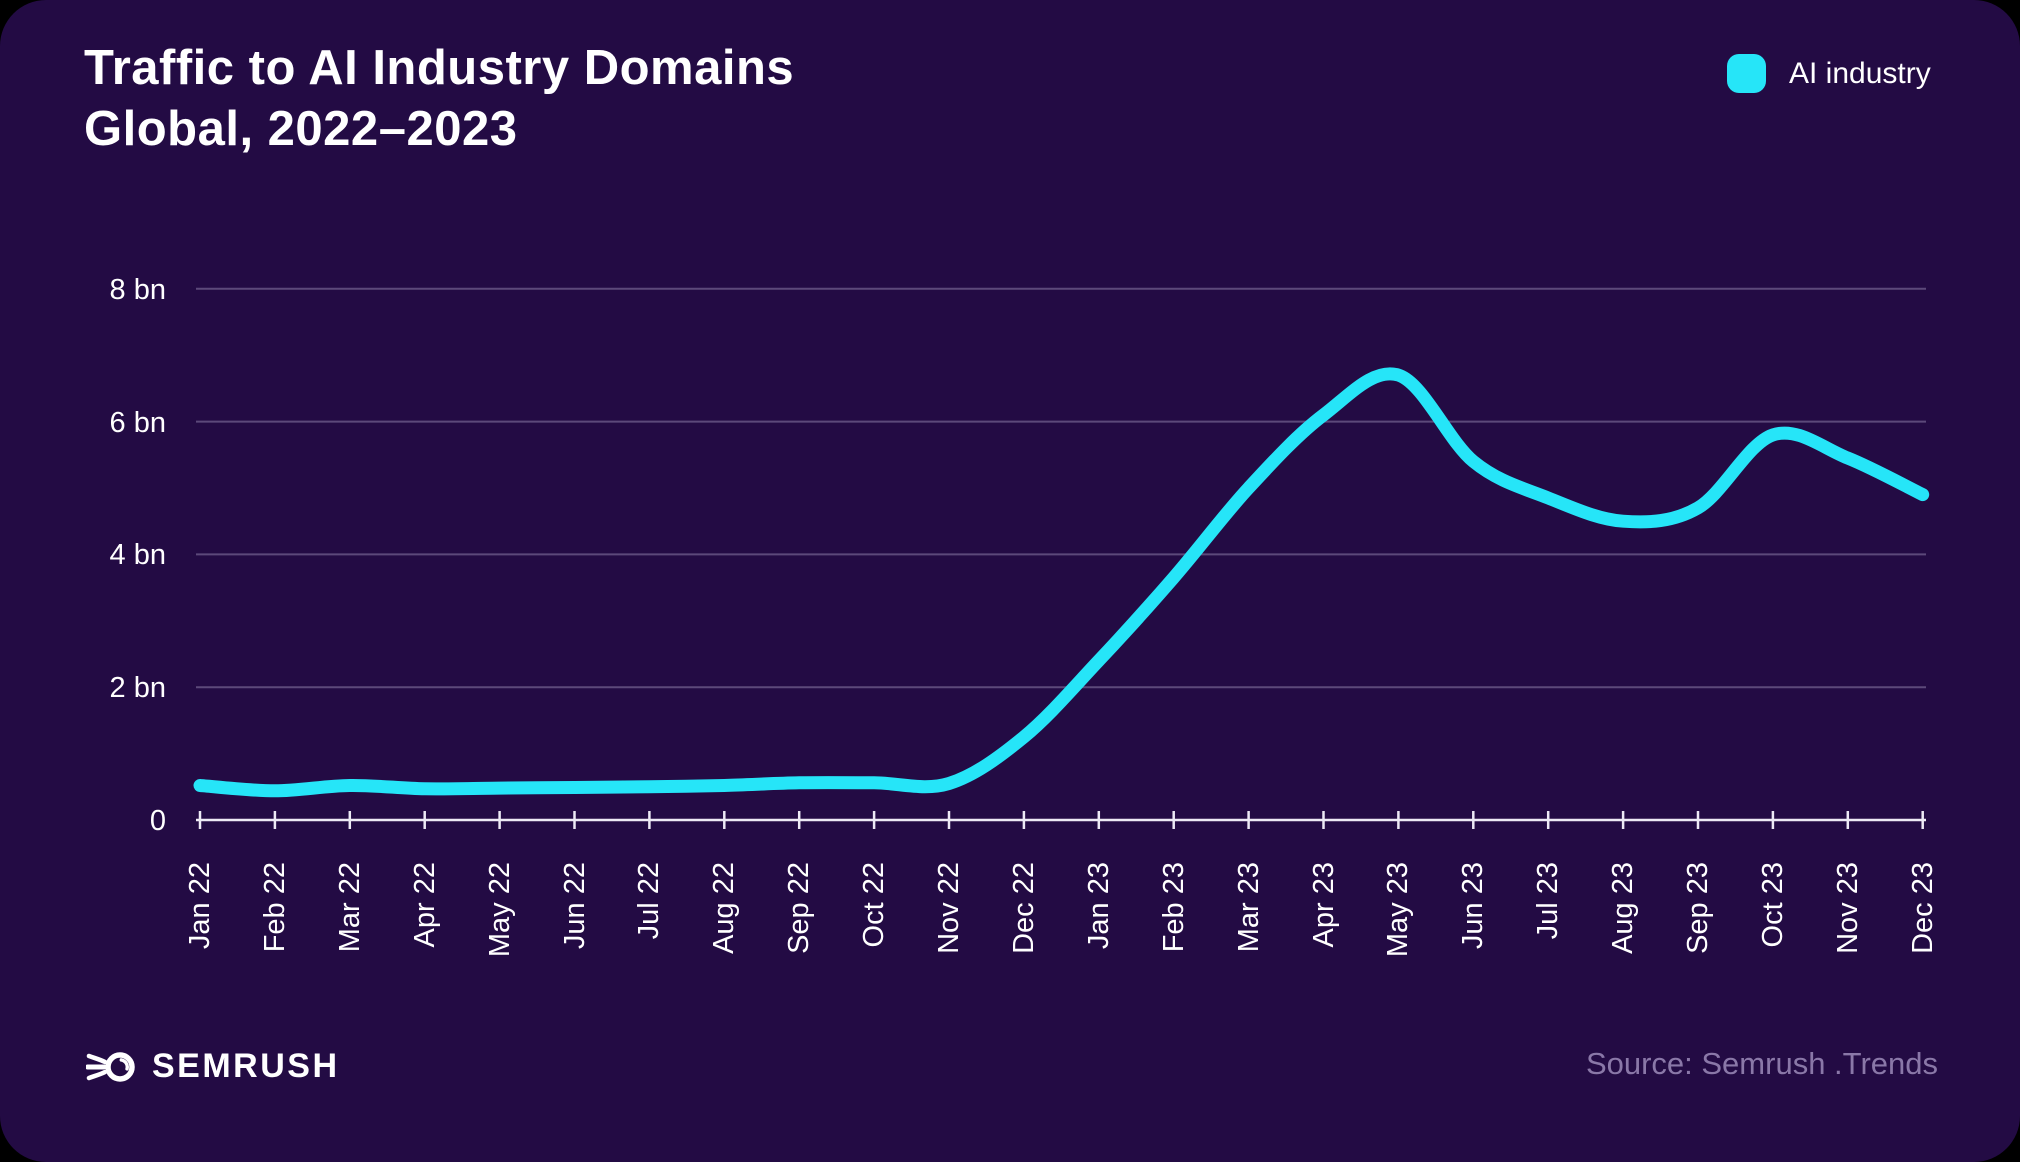 The width and height of the screenshot is (2020, 1162). Describe the element at coordinates (1548, 901) in the screenshot. I see `x-tick-label: Jul 23` at that location.